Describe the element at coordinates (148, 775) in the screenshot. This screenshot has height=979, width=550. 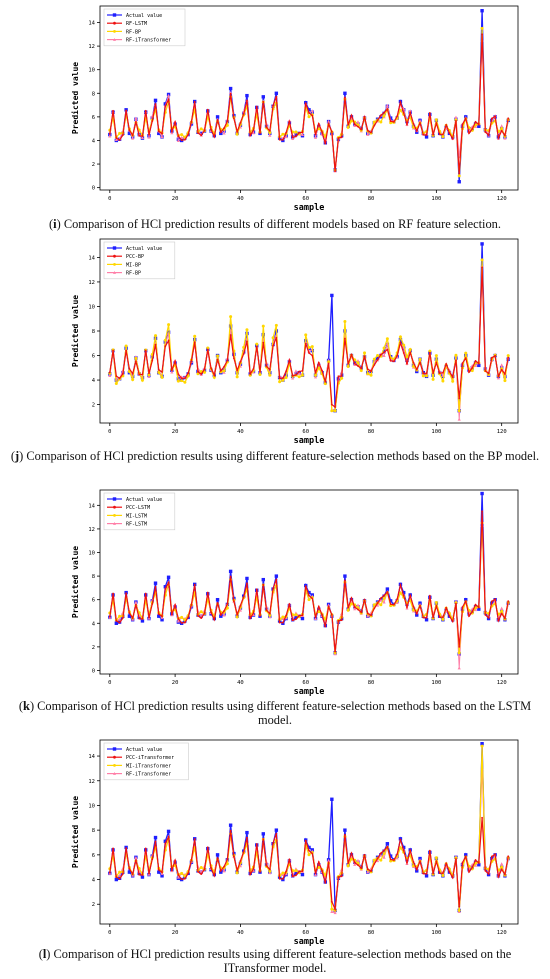
I see `legend-label: RF-iTransformer` at that location.